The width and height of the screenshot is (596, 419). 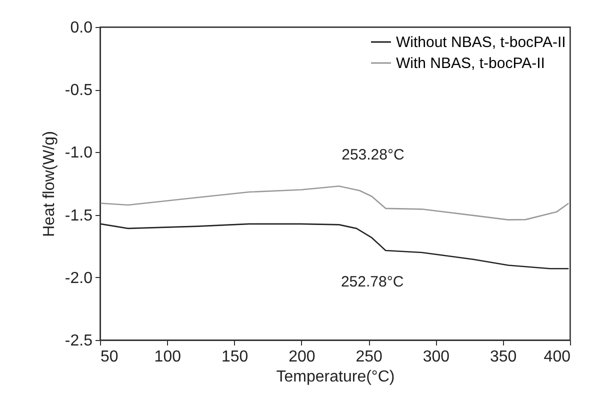 What do you see at coordinates (81, 28) in the screenshot?
I see `y-tick-label: 0.0` at bounding box center [81, 28].